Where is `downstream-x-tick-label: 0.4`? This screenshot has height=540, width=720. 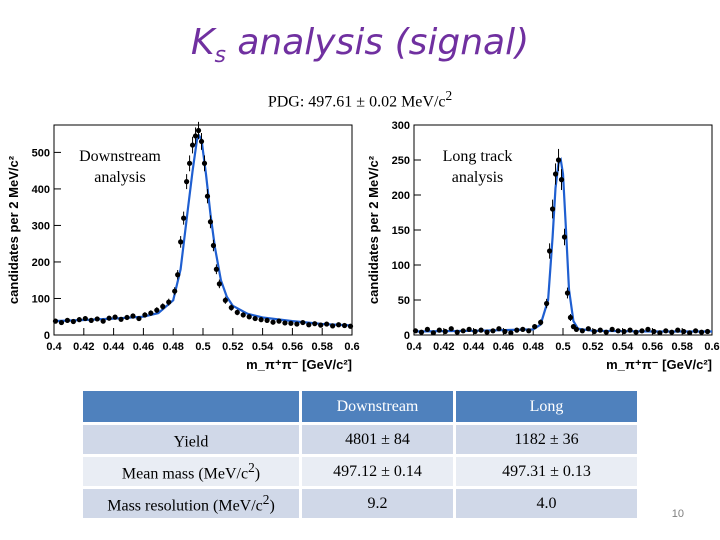 downstream-x-tick-label: 0.4 is located at coordinates (54, 347).